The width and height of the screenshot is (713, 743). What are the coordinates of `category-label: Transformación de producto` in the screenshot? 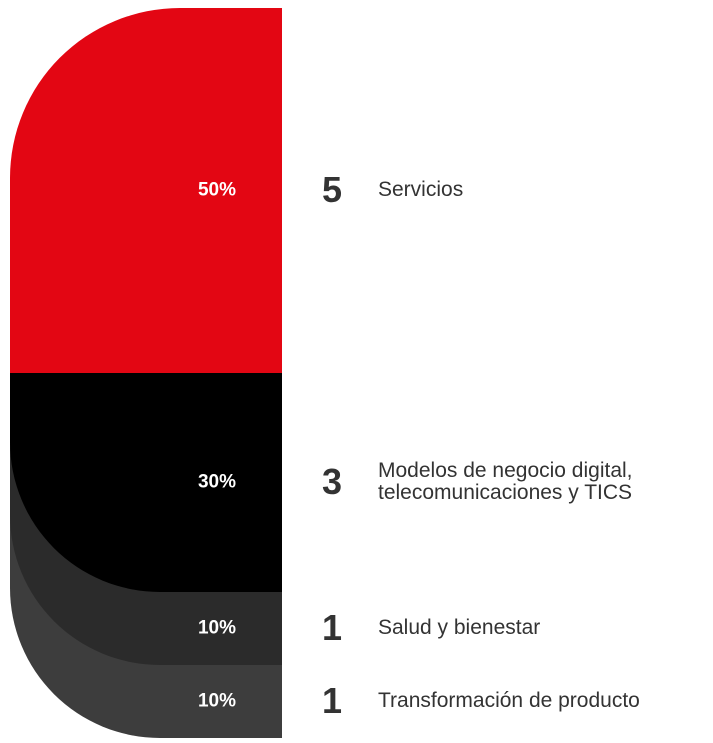 It's located at (509, 700).